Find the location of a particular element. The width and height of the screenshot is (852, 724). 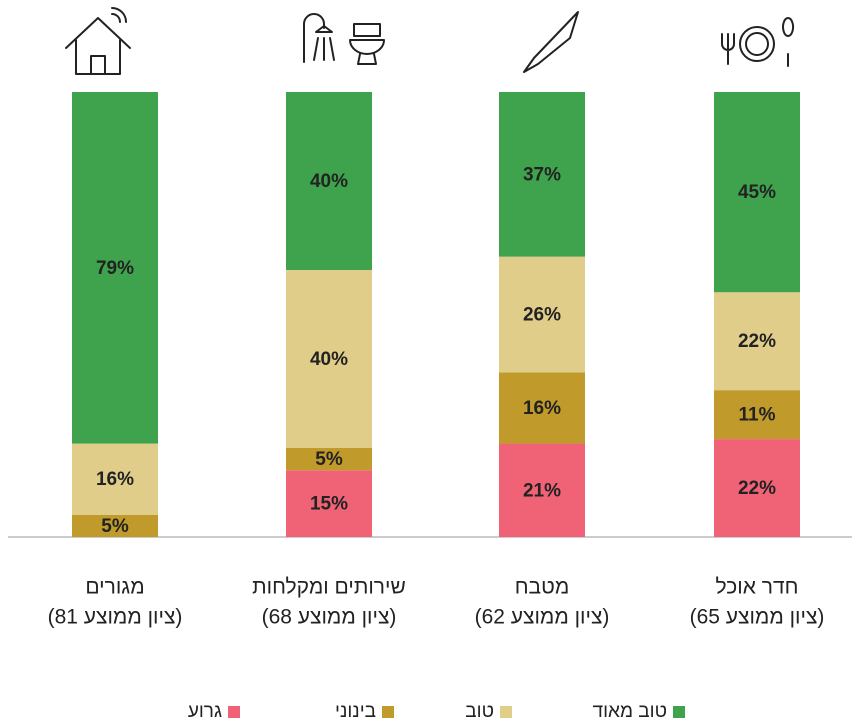

category-label: חדר אוכל is located at coordinates (757, 587).